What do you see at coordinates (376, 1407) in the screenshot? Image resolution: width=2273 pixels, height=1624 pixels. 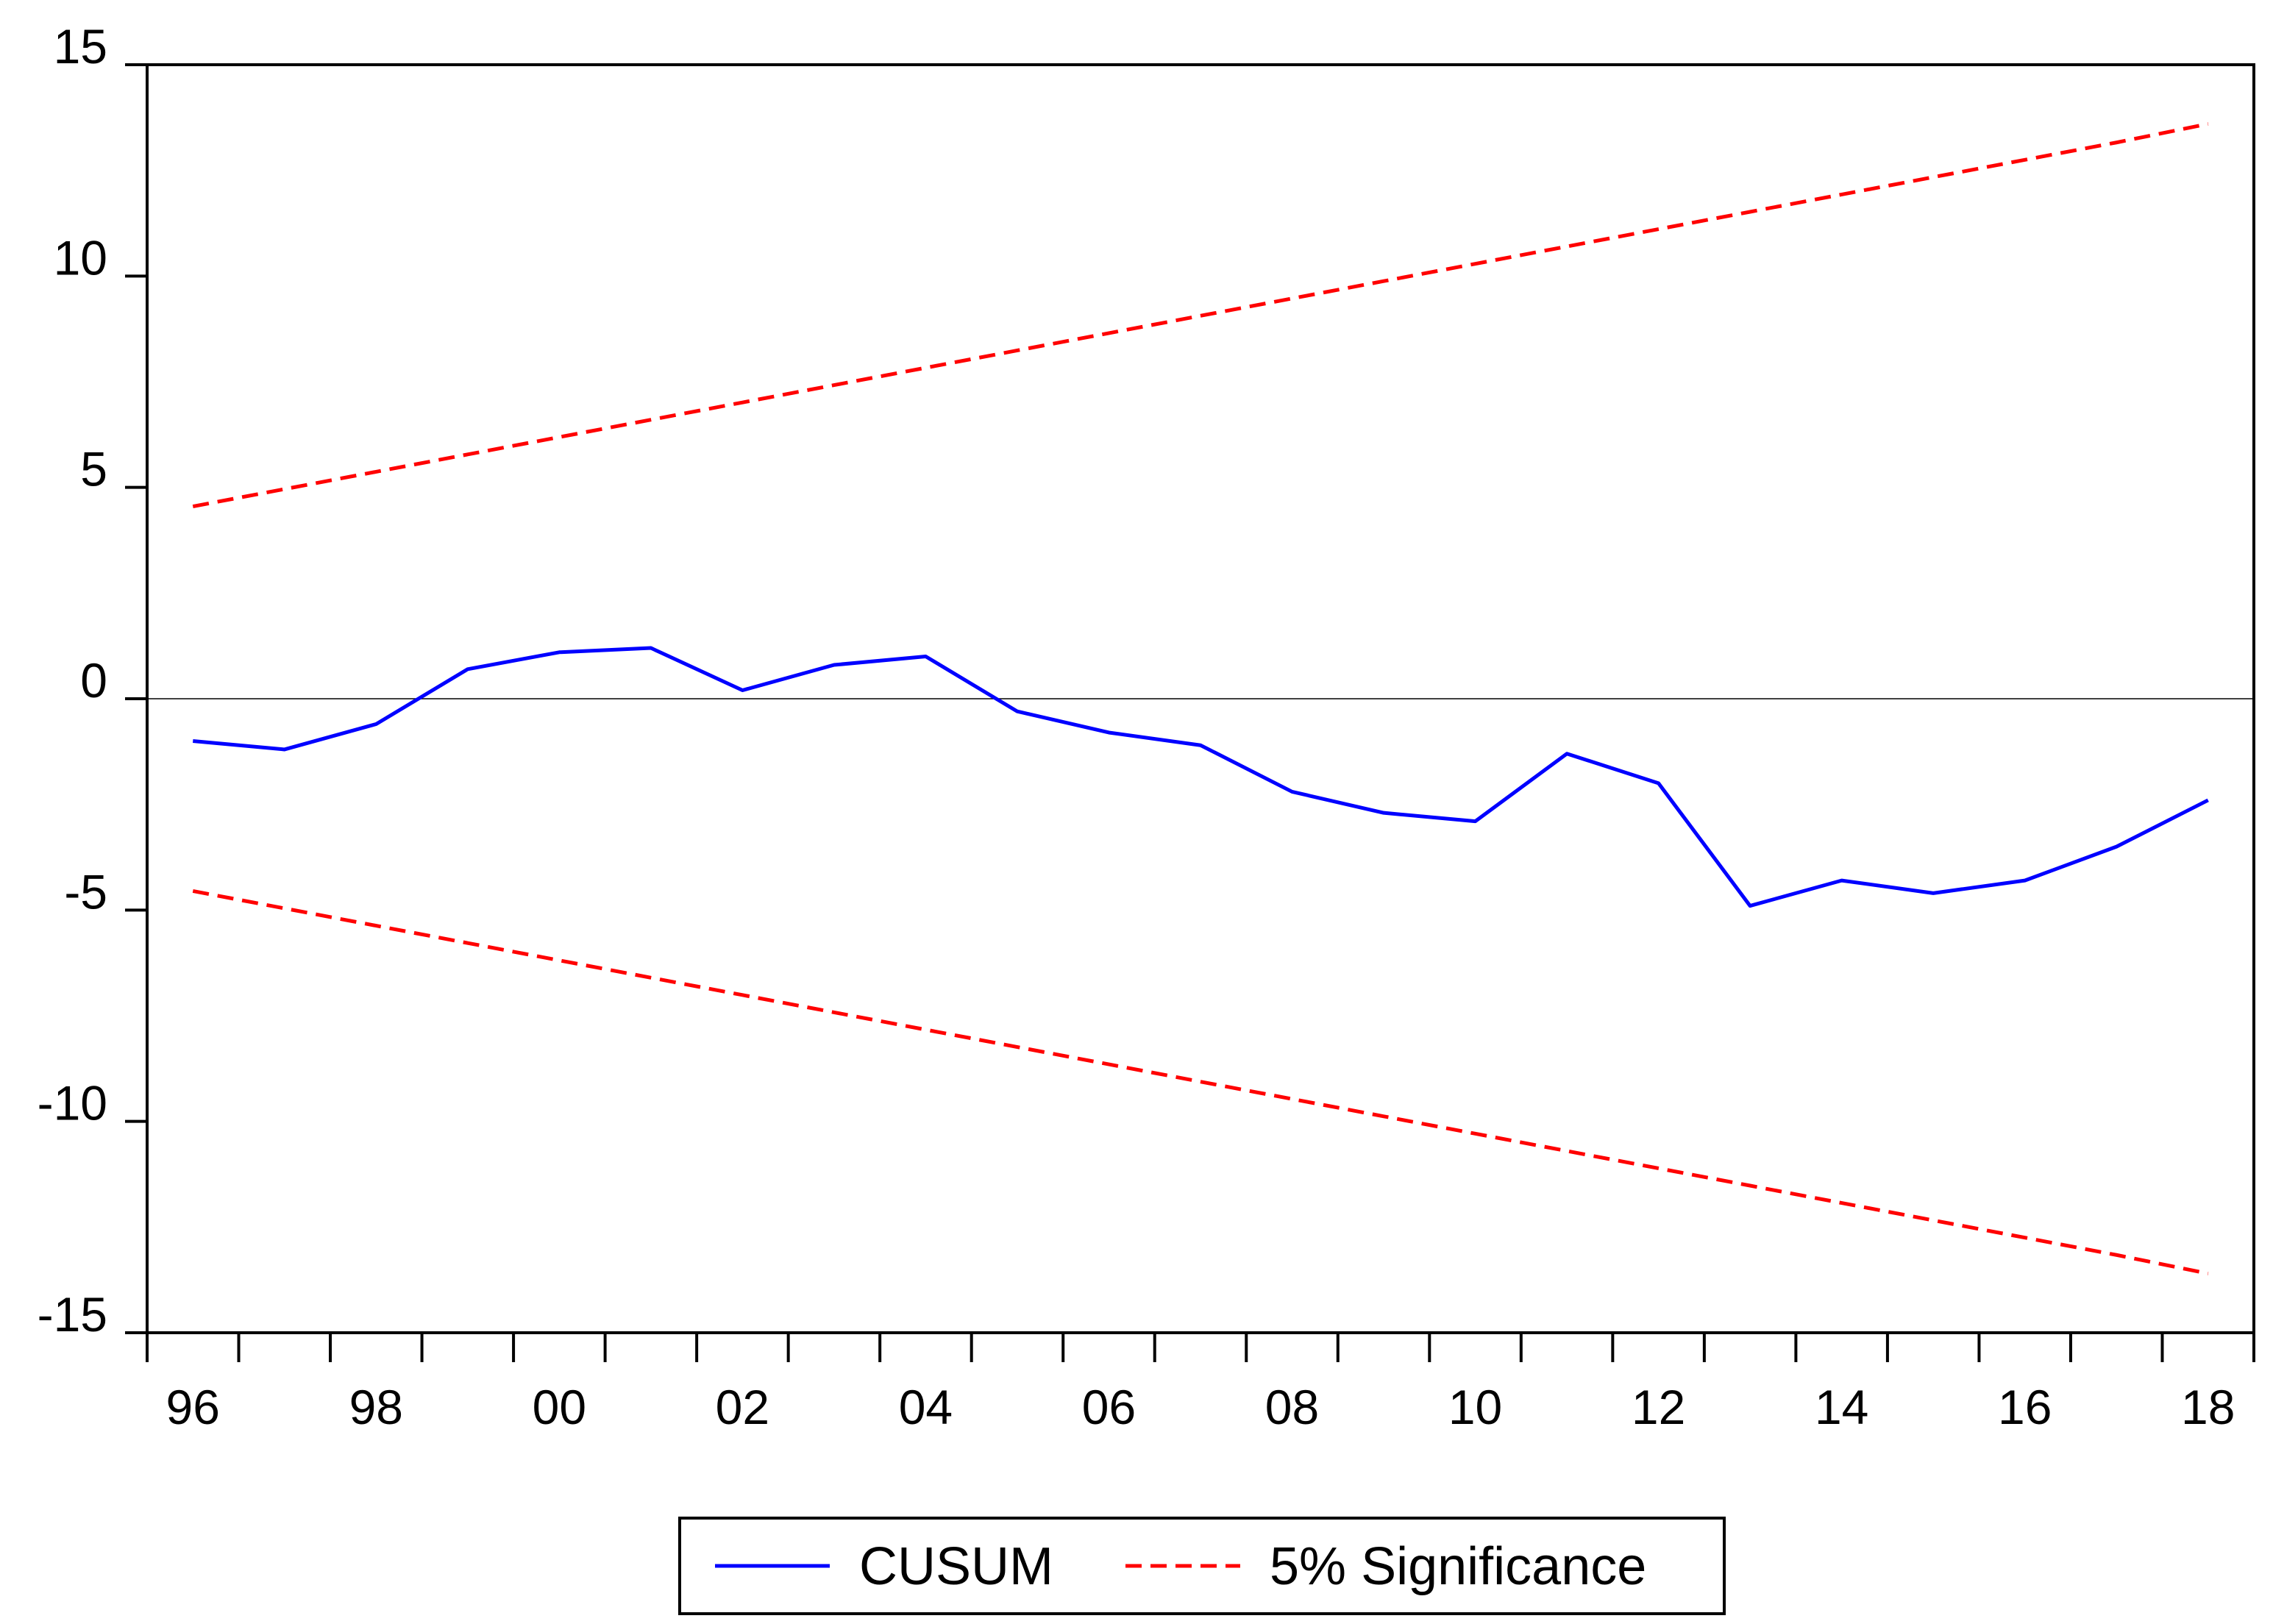 I see `x-tick-label: 98` at bounding box center [376, 1407].